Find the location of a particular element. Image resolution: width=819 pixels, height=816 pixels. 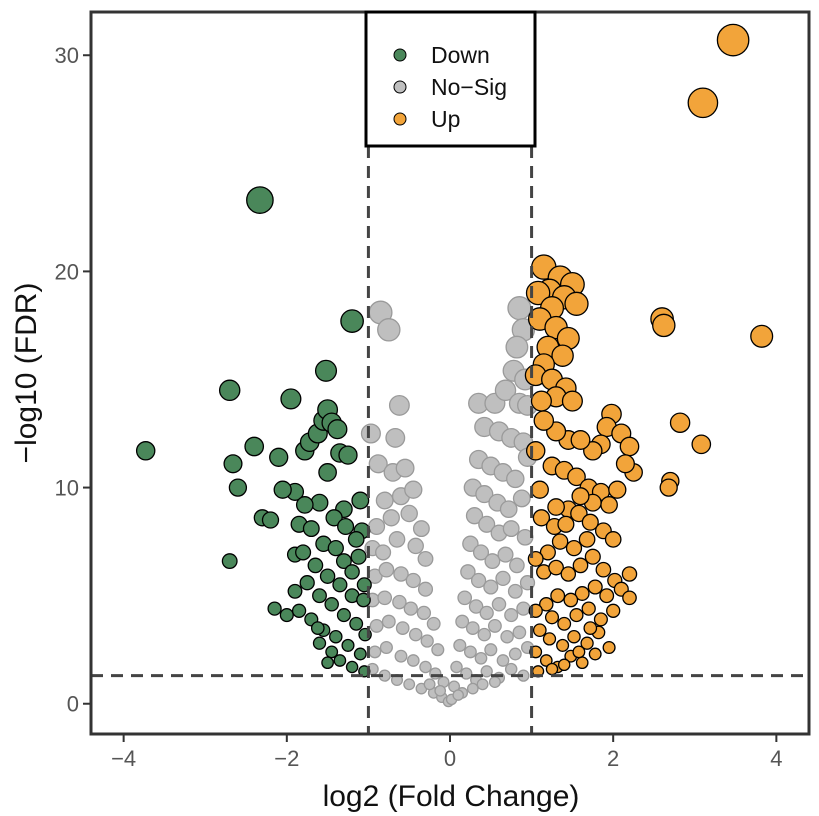

y-tick-label-1: 10 is located at coordinates (67, 488).